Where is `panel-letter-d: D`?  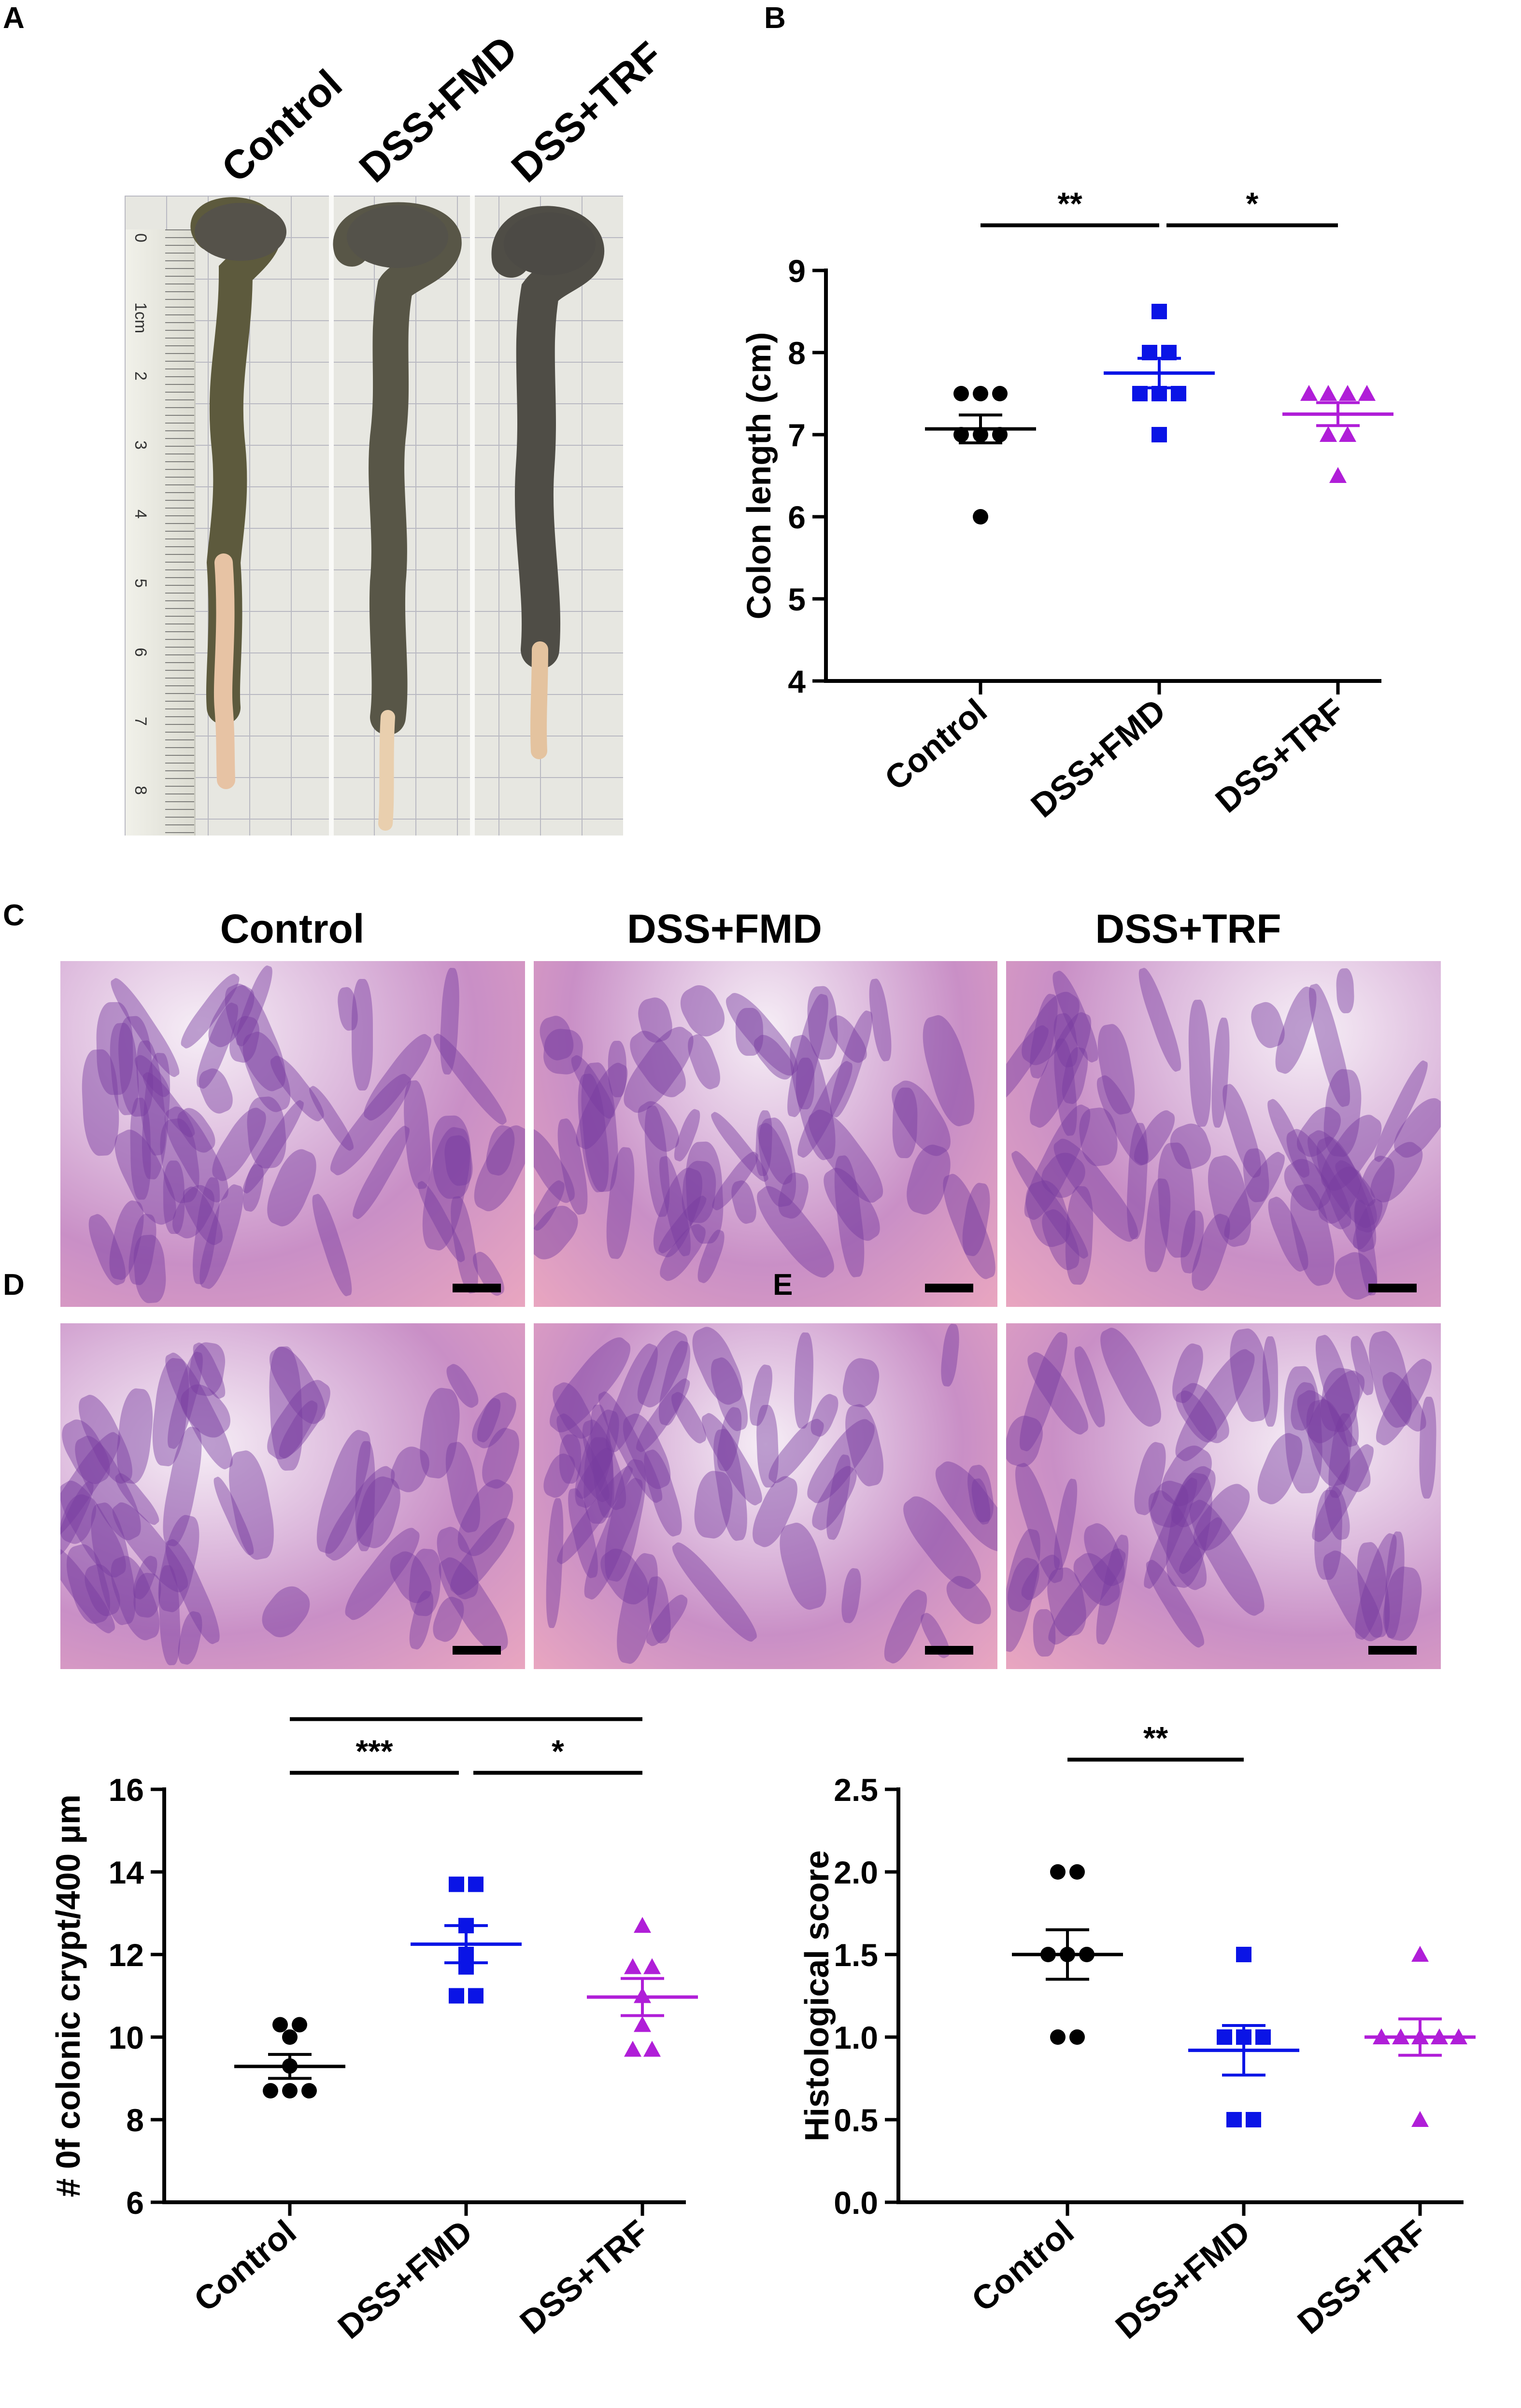 panel-letter-d: D is located at coordinates (14, 1285).